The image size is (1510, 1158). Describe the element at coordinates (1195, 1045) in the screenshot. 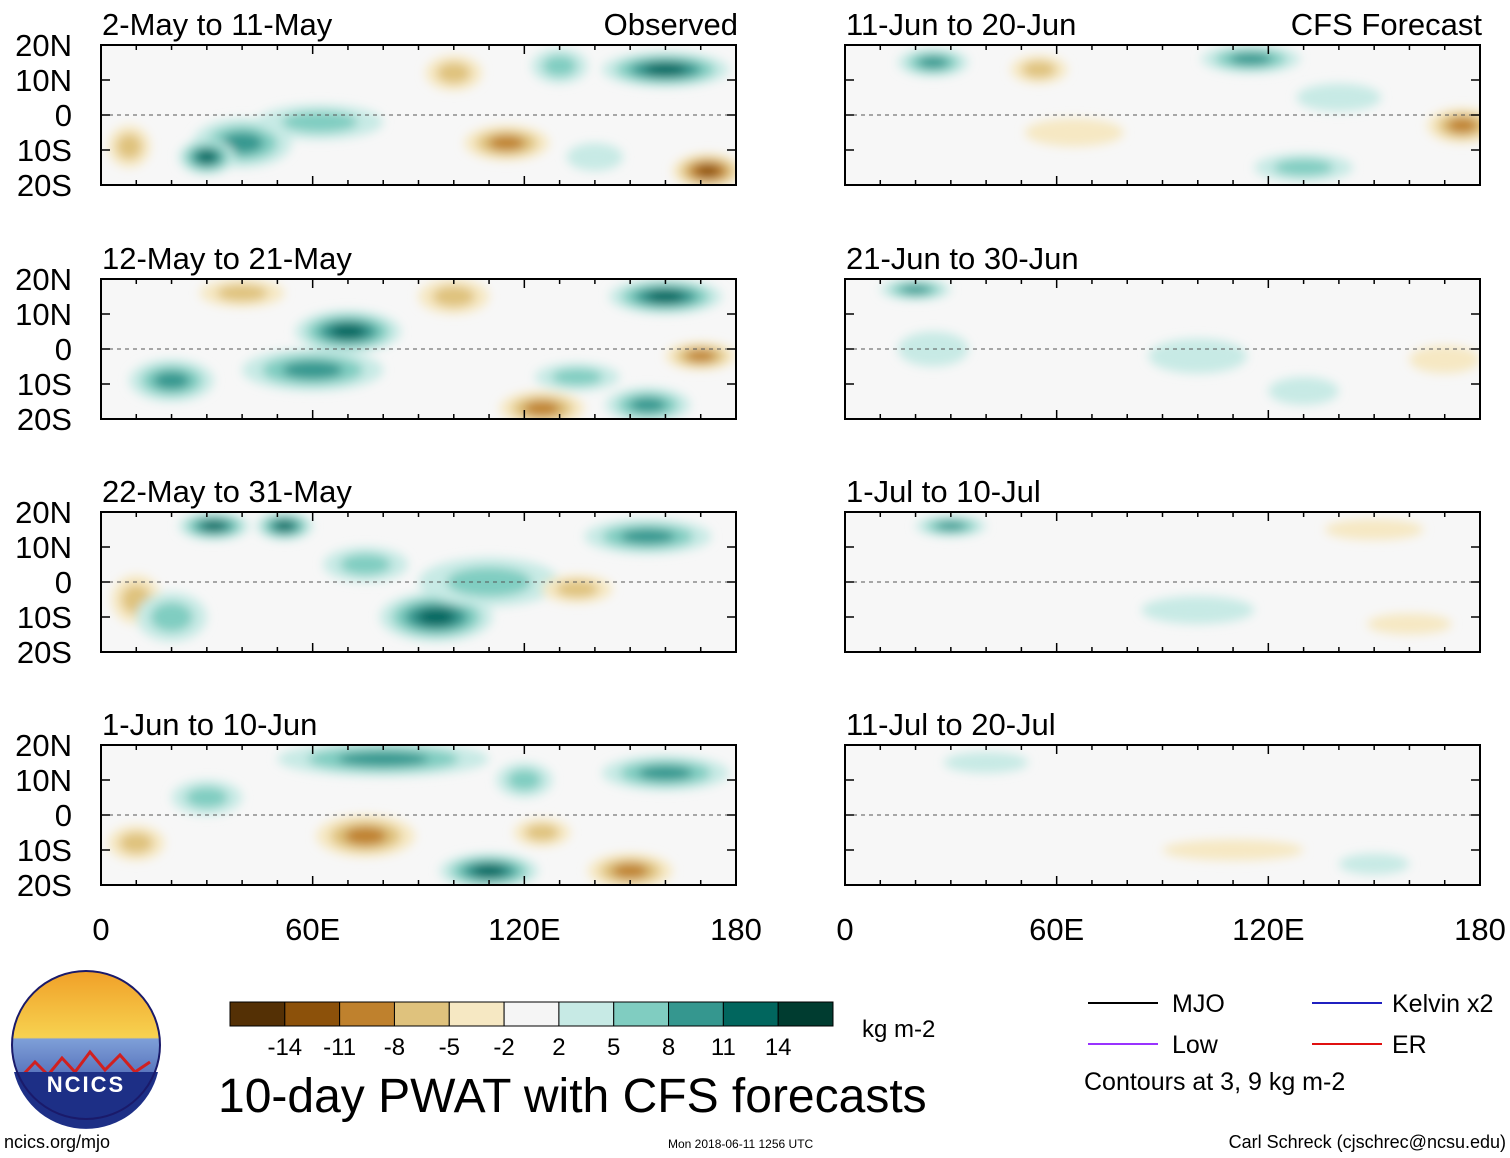

I see `legend-label-low: Low` at that location.